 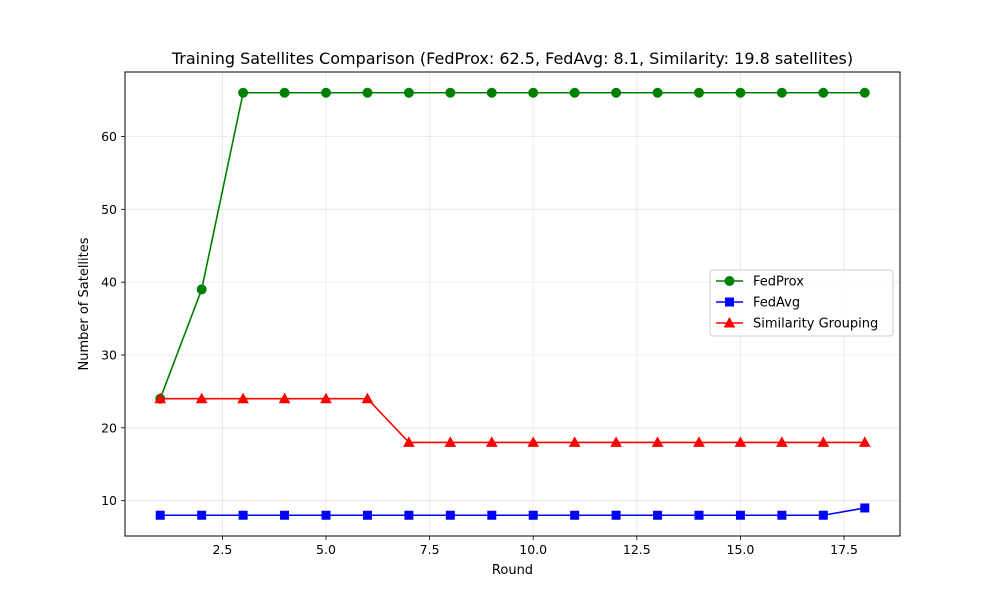 I want to click on y-tick-label: 50, so click(x=109, y=209).